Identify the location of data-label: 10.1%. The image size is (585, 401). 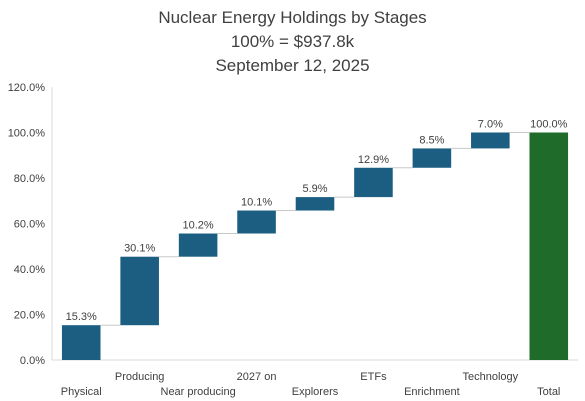
(256, 203).